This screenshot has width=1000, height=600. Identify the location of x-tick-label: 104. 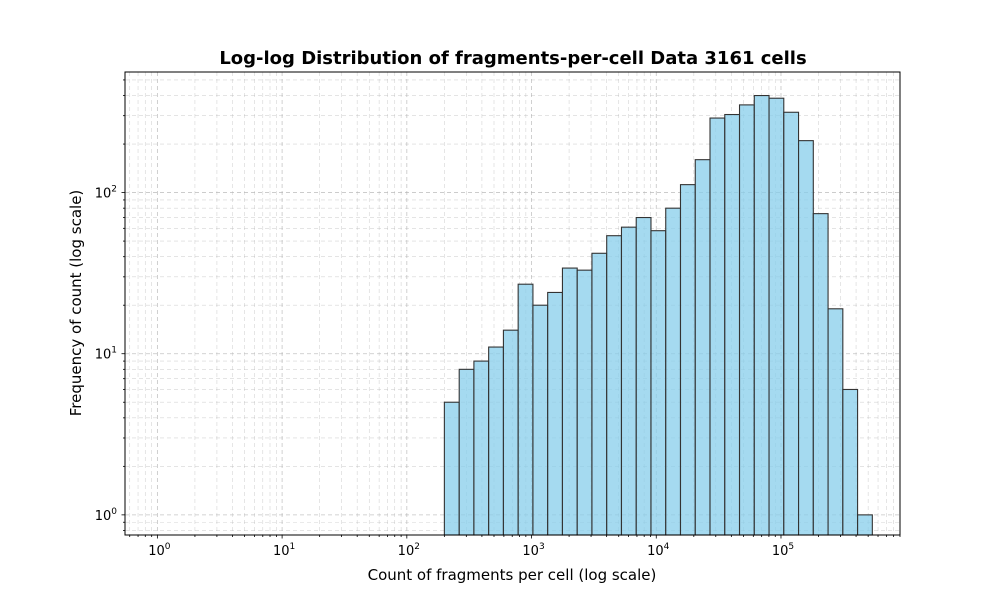
(658, 550).